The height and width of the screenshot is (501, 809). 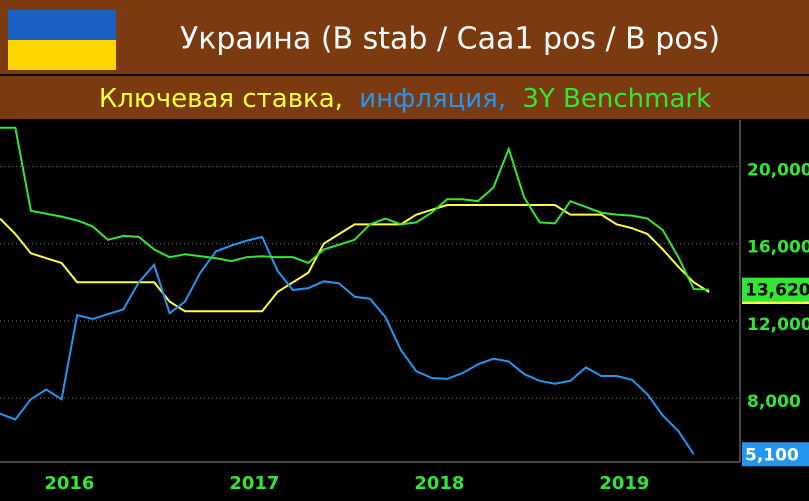 I want to click on x-tick-label: 2018, so click(x=439, y=483).